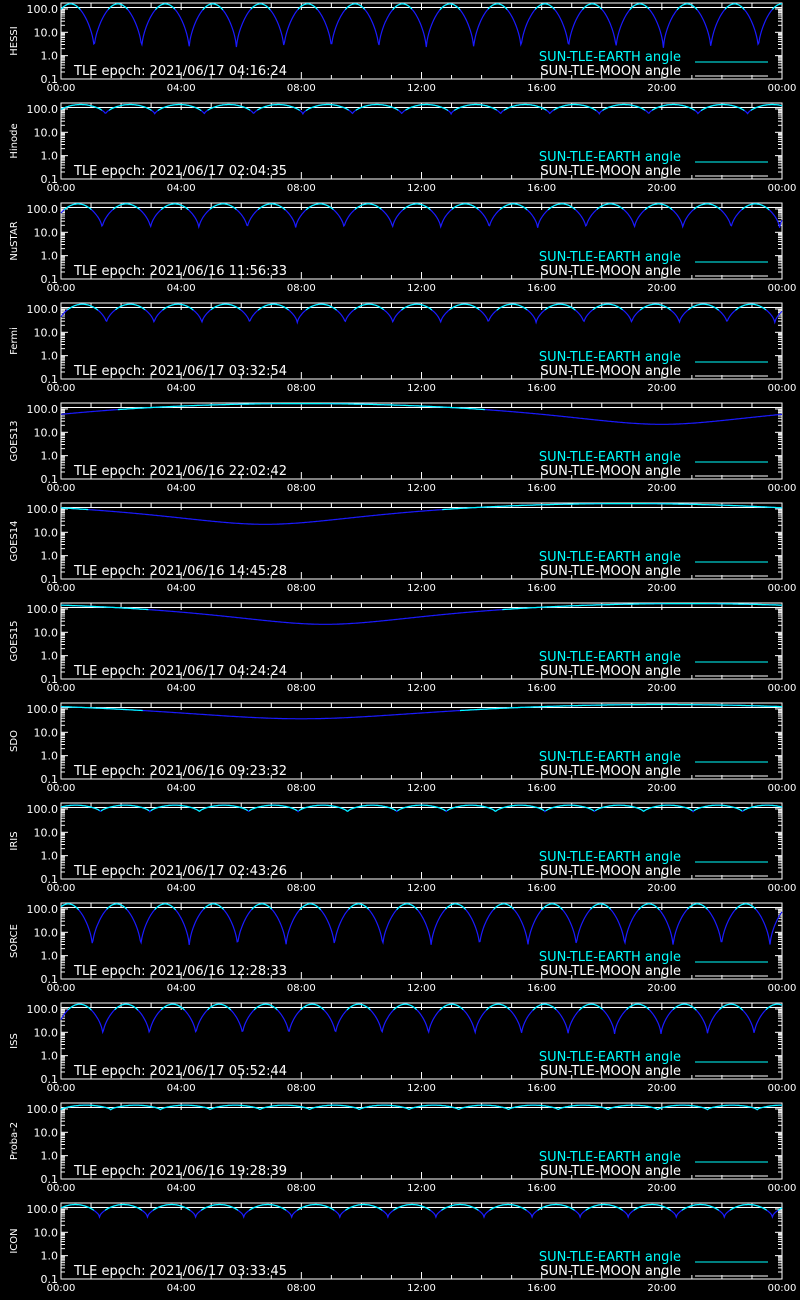 The image size is (800, 1300). What do you see at coordinates (14, 1141) in the screenshot?
I see `satellite-label: Proba-2` at bounding box center [14, 1141].